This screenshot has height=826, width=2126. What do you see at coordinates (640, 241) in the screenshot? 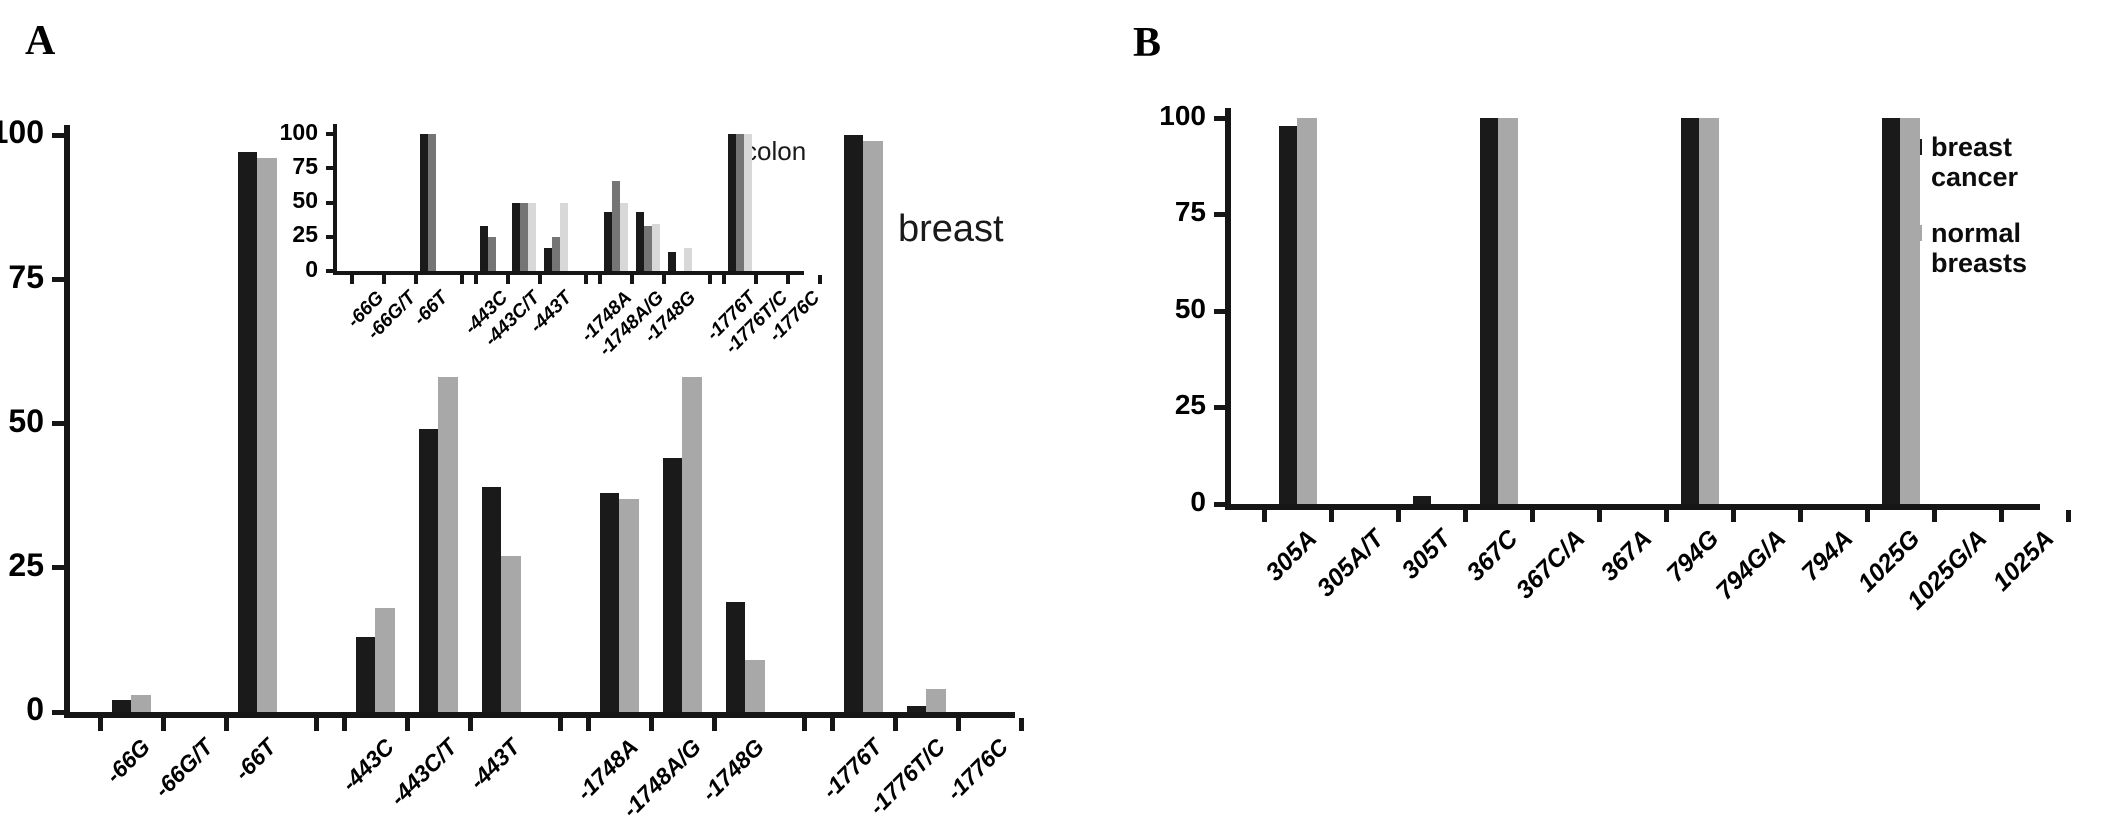
I see `bar--1748A/G-s0` at bounding box center [640, 241].